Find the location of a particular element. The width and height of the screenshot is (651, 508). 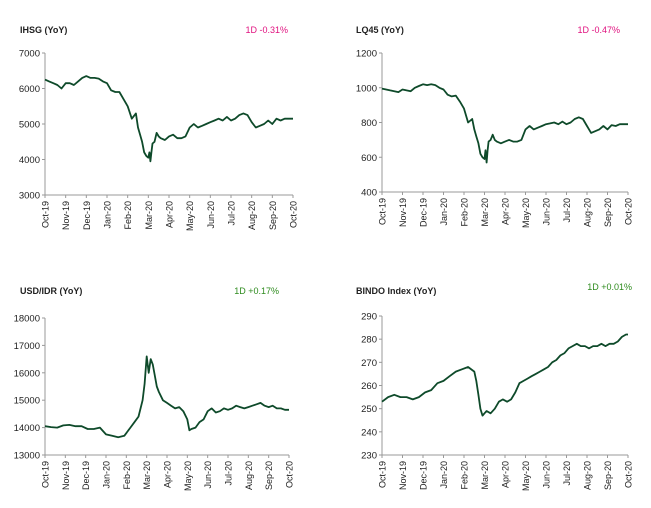

y-tick-label: 6000 is located at coordinates (29, 89).